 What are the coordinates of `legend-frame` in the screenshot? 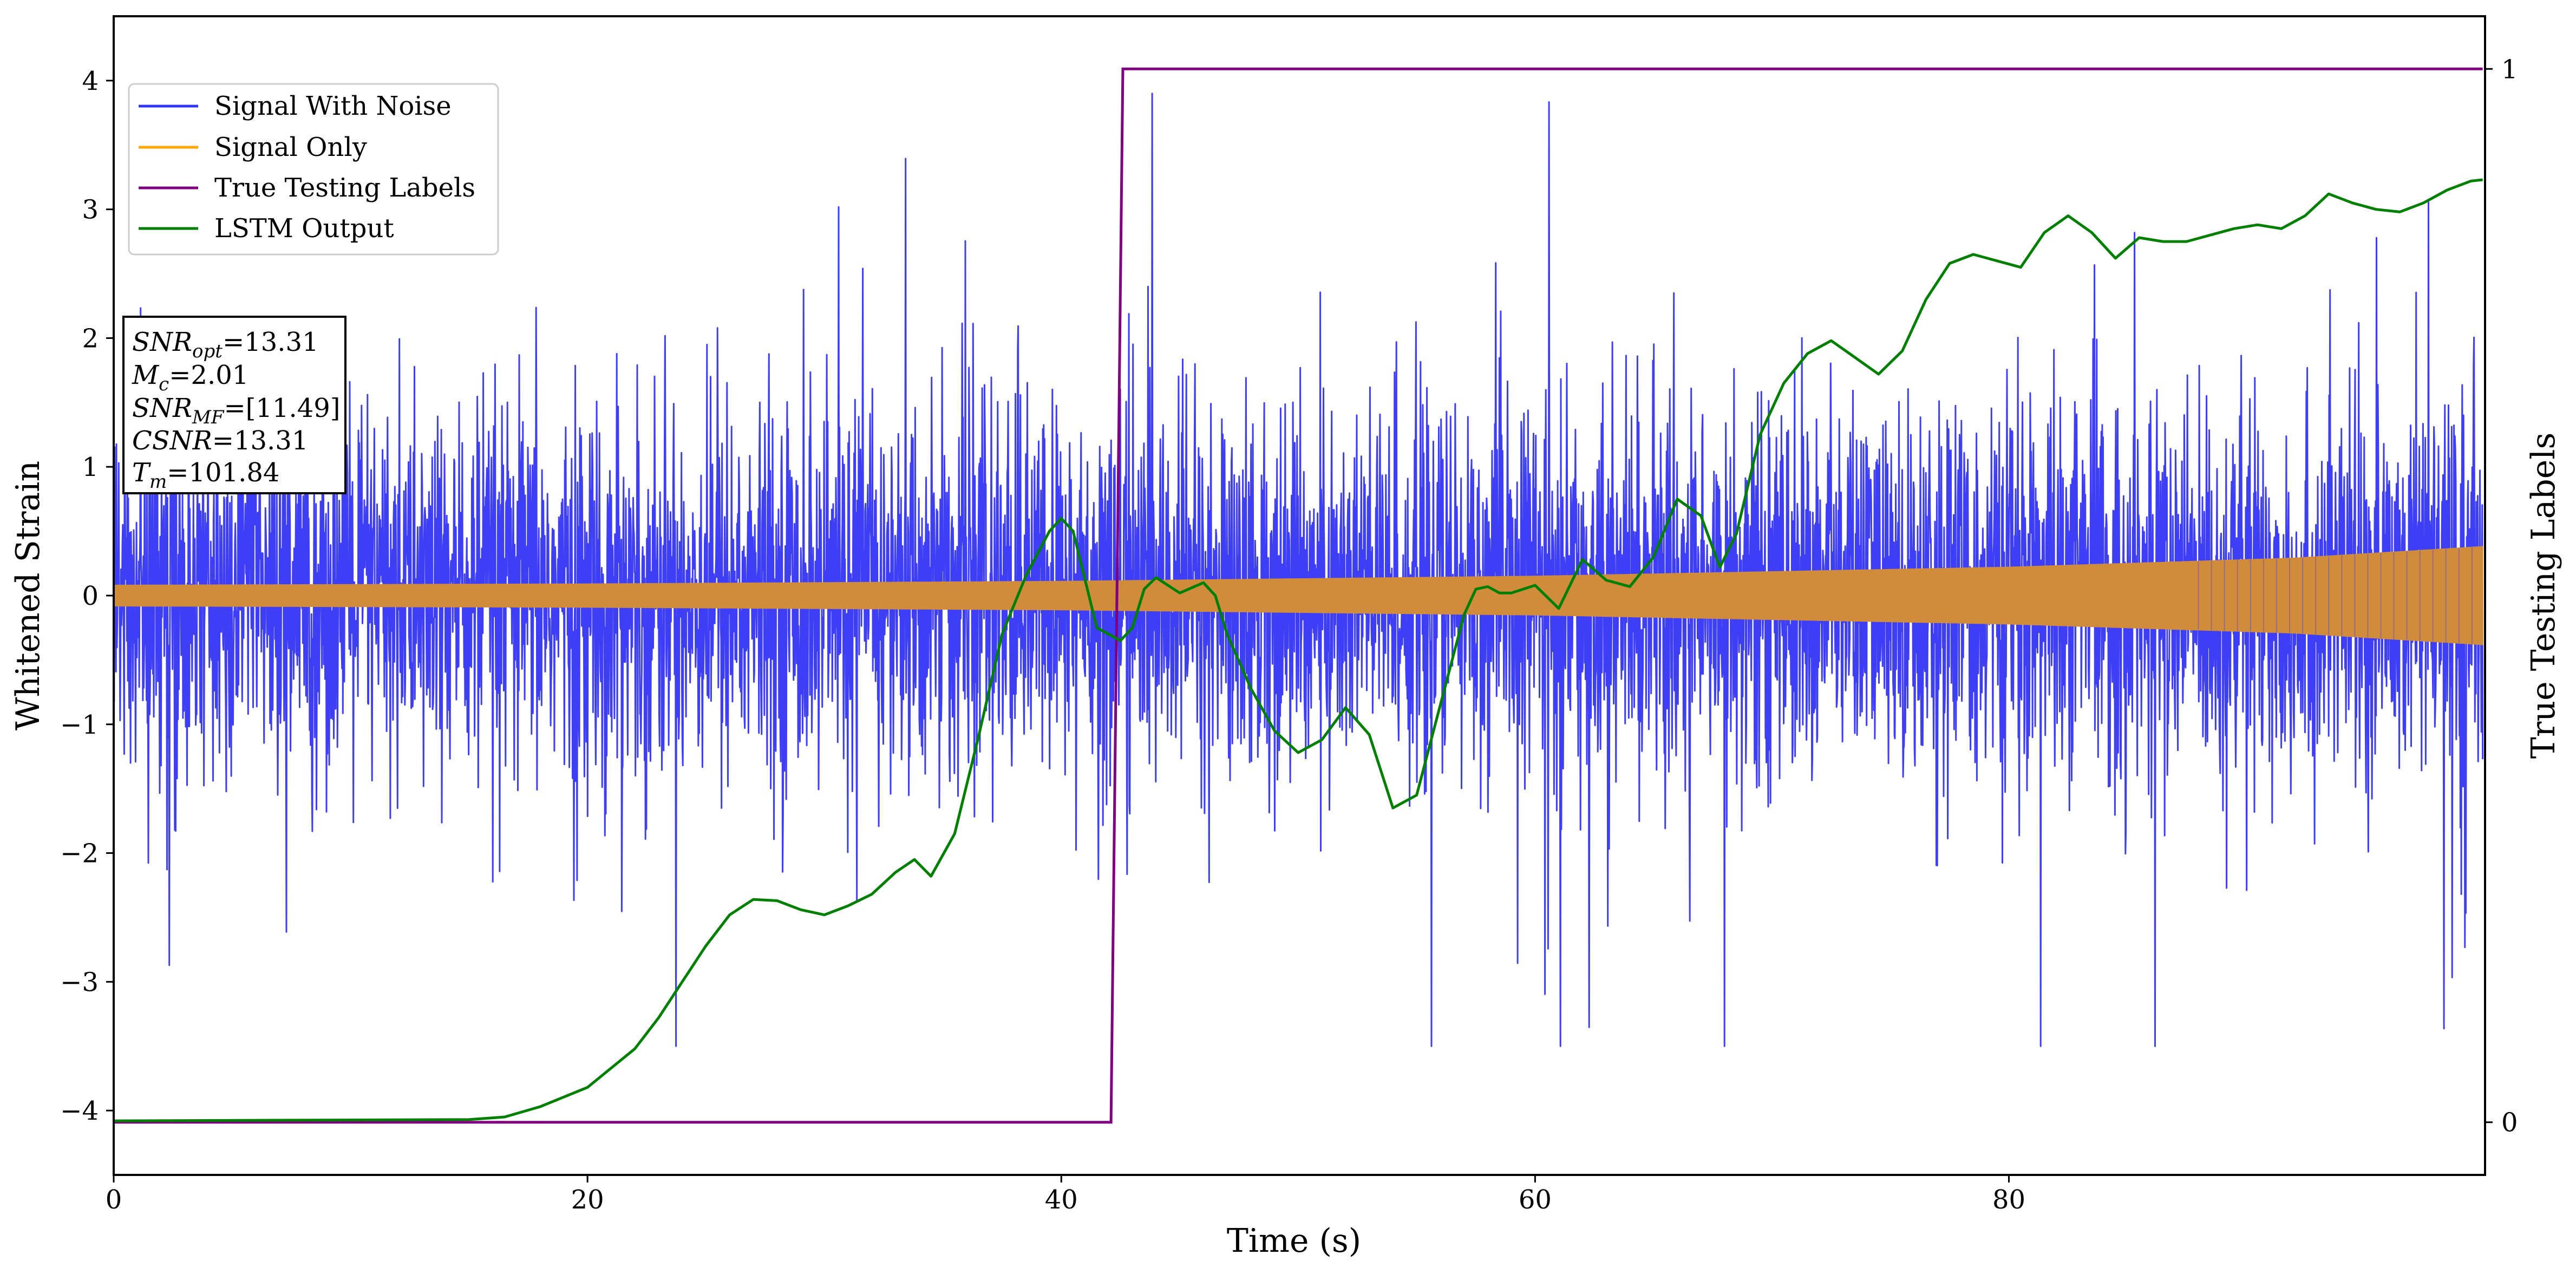 It's located at (313, 169).